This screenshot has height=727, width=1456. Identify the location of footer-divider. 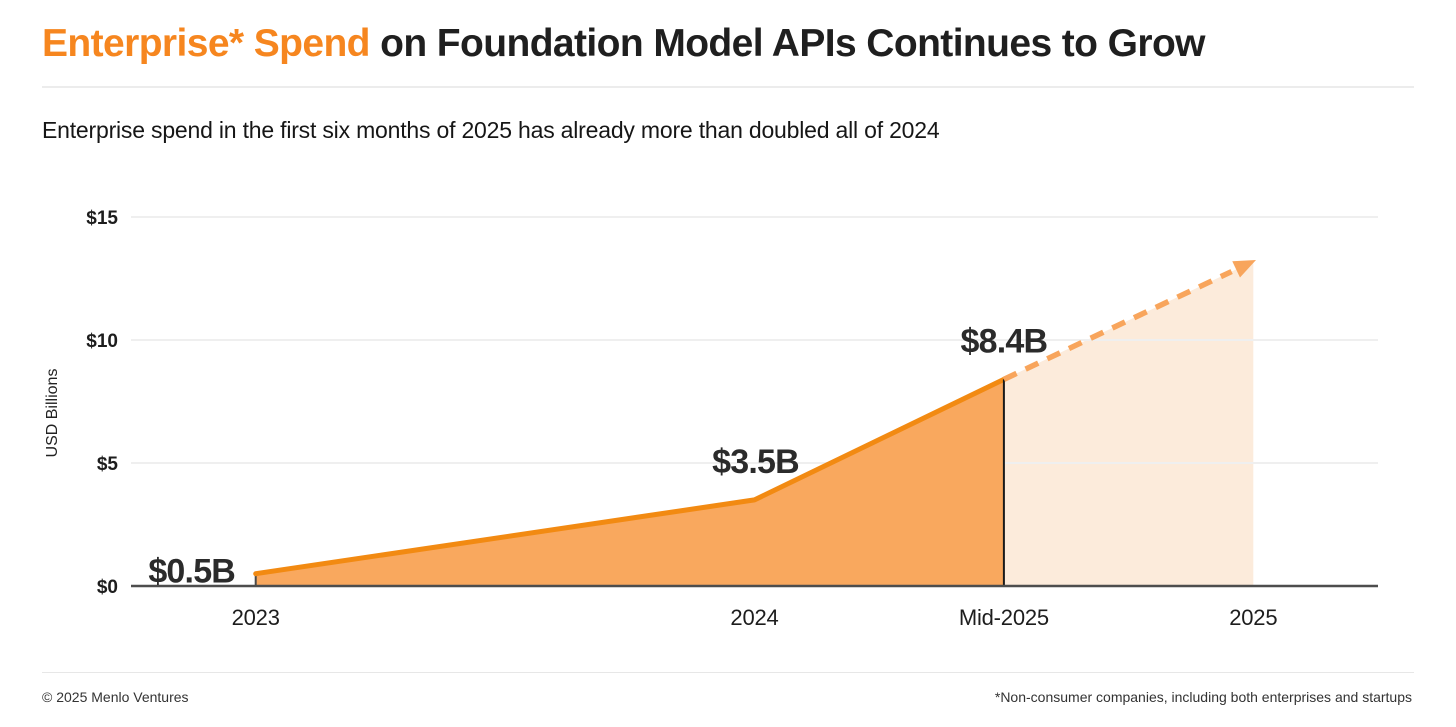
(728, 672).